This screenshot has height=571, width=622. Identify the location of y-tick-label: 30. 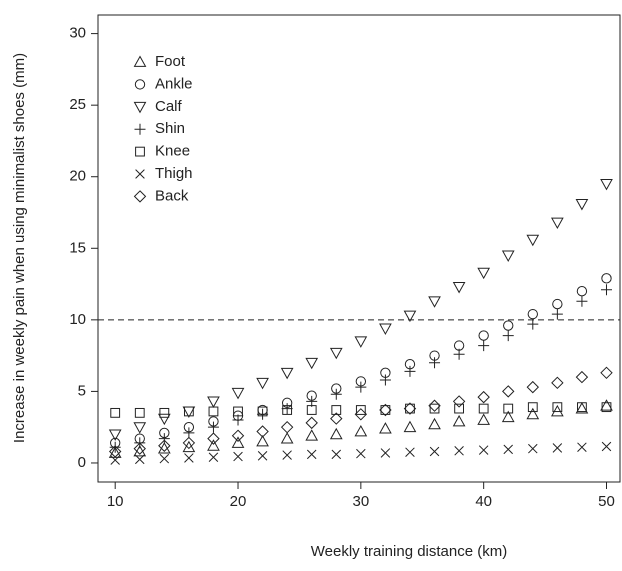
(77, 33).